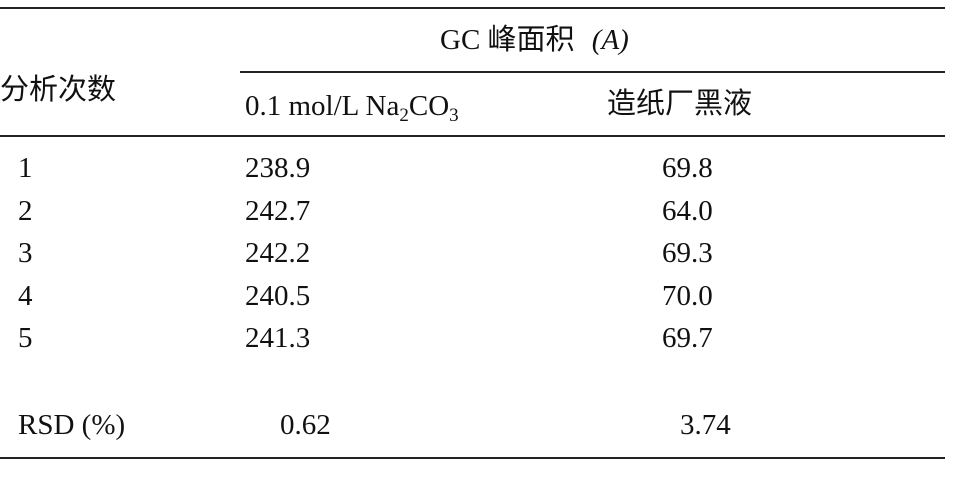 The image size is (956, 482). Describe the element at coordinates (278, 168) in the screenshot. I see `cell-c1: 238.9` at that location.